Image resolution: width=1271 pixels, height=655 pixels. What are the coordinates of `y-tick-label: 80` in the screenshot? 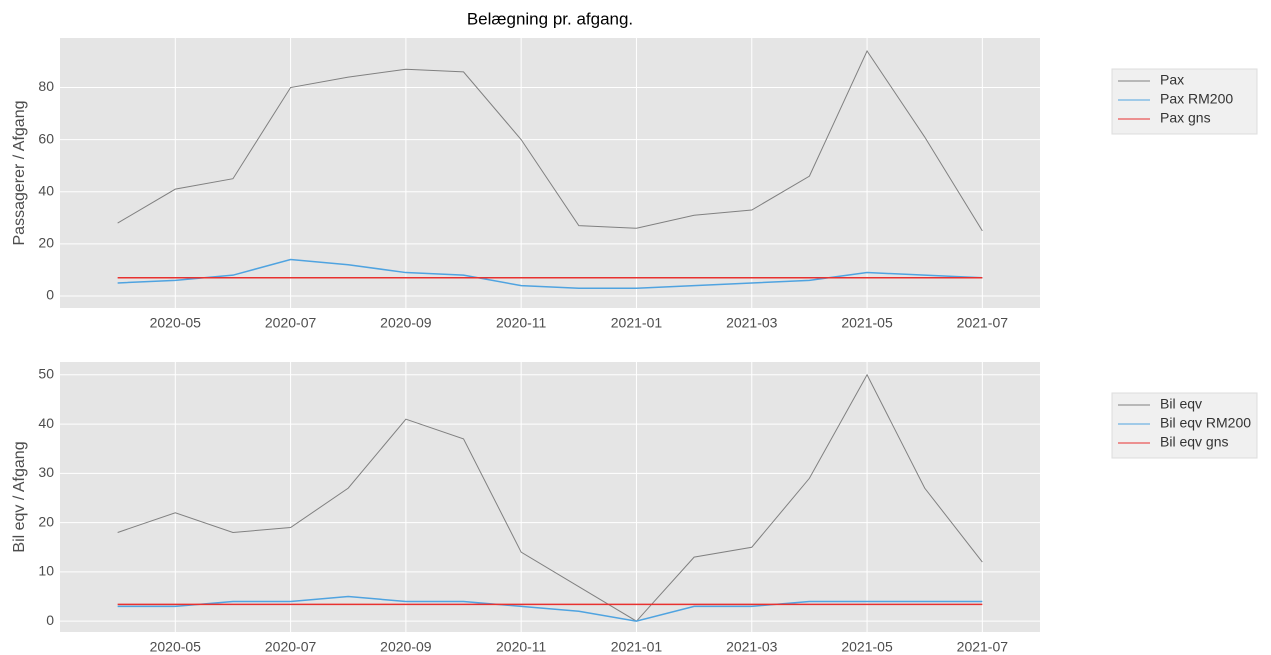 It's located at (46, 86).